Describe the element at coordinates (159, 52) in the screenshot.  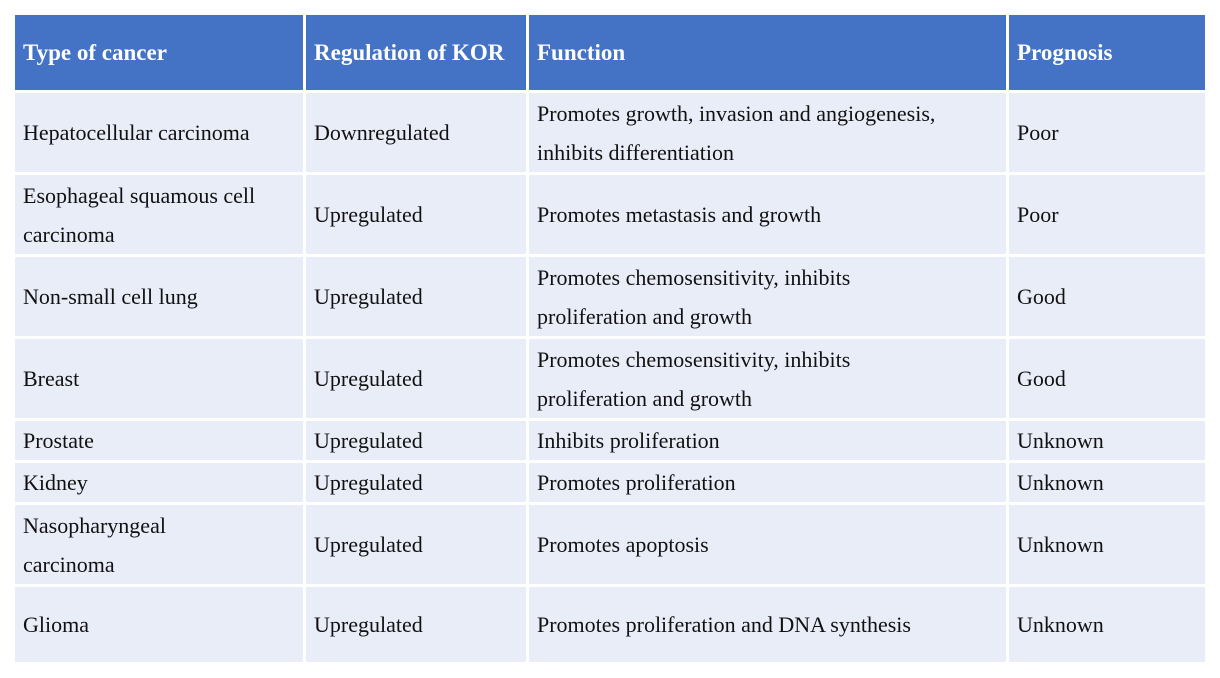
I see `header-type-of-cancer: Type of cancer` at that location.